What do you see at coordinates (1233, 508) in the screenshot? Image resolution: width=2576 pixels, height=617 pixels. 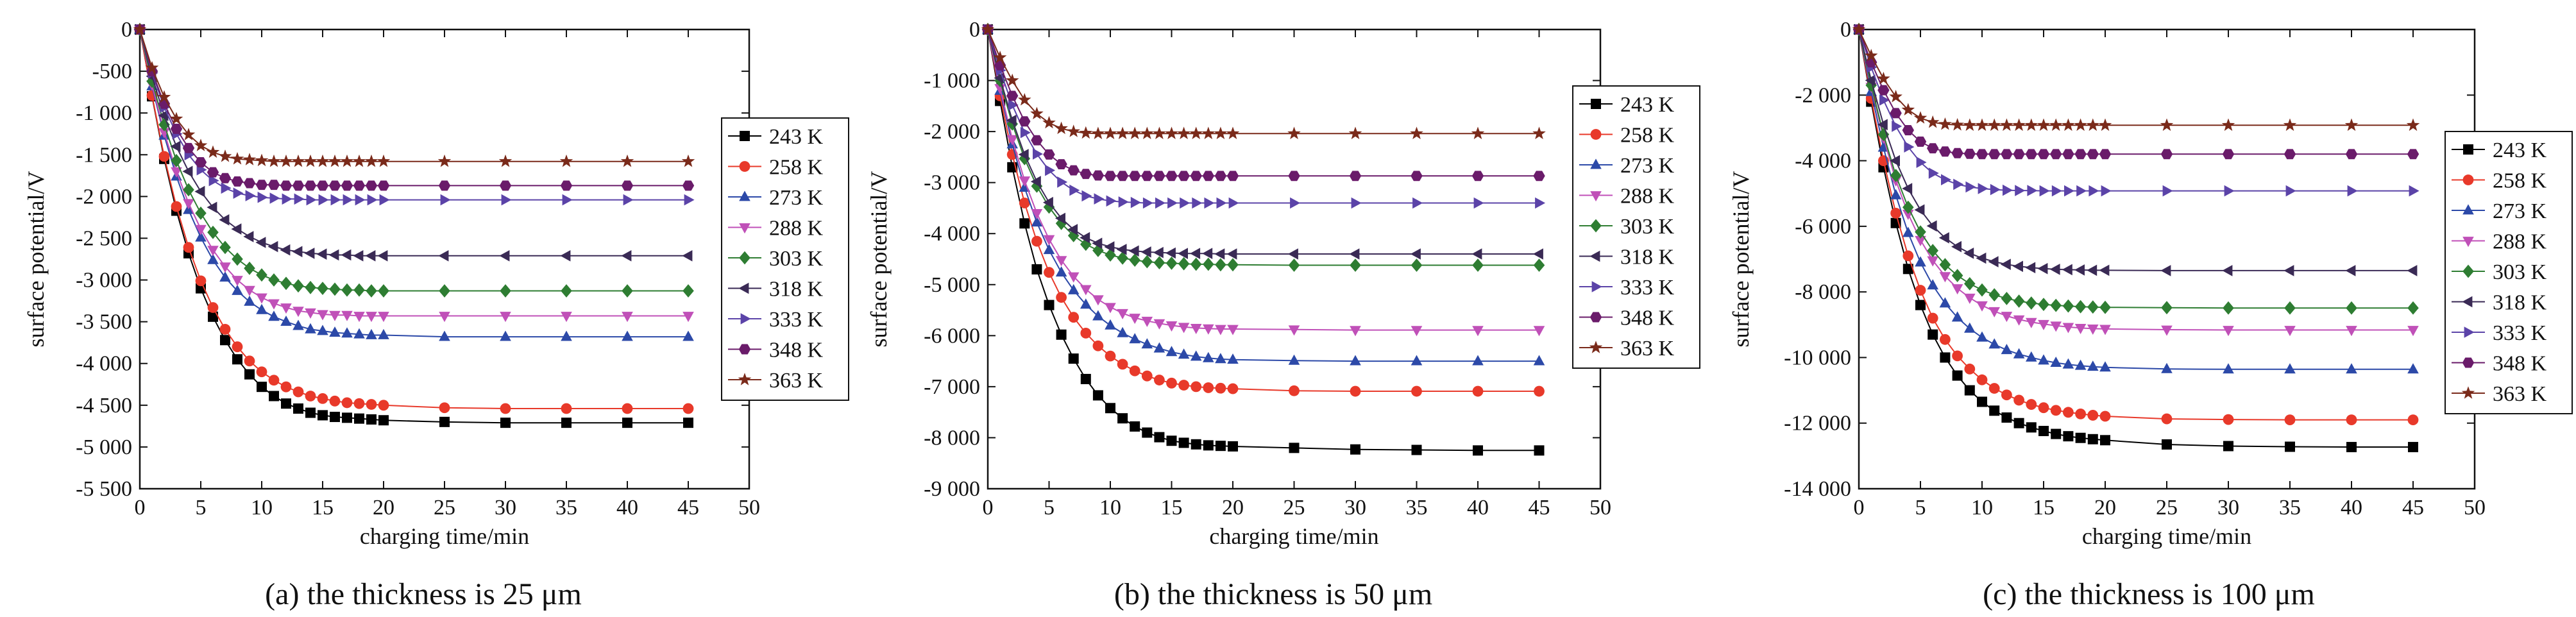 I see `x-tick-label: 20` at bounding box center [1233, 508].